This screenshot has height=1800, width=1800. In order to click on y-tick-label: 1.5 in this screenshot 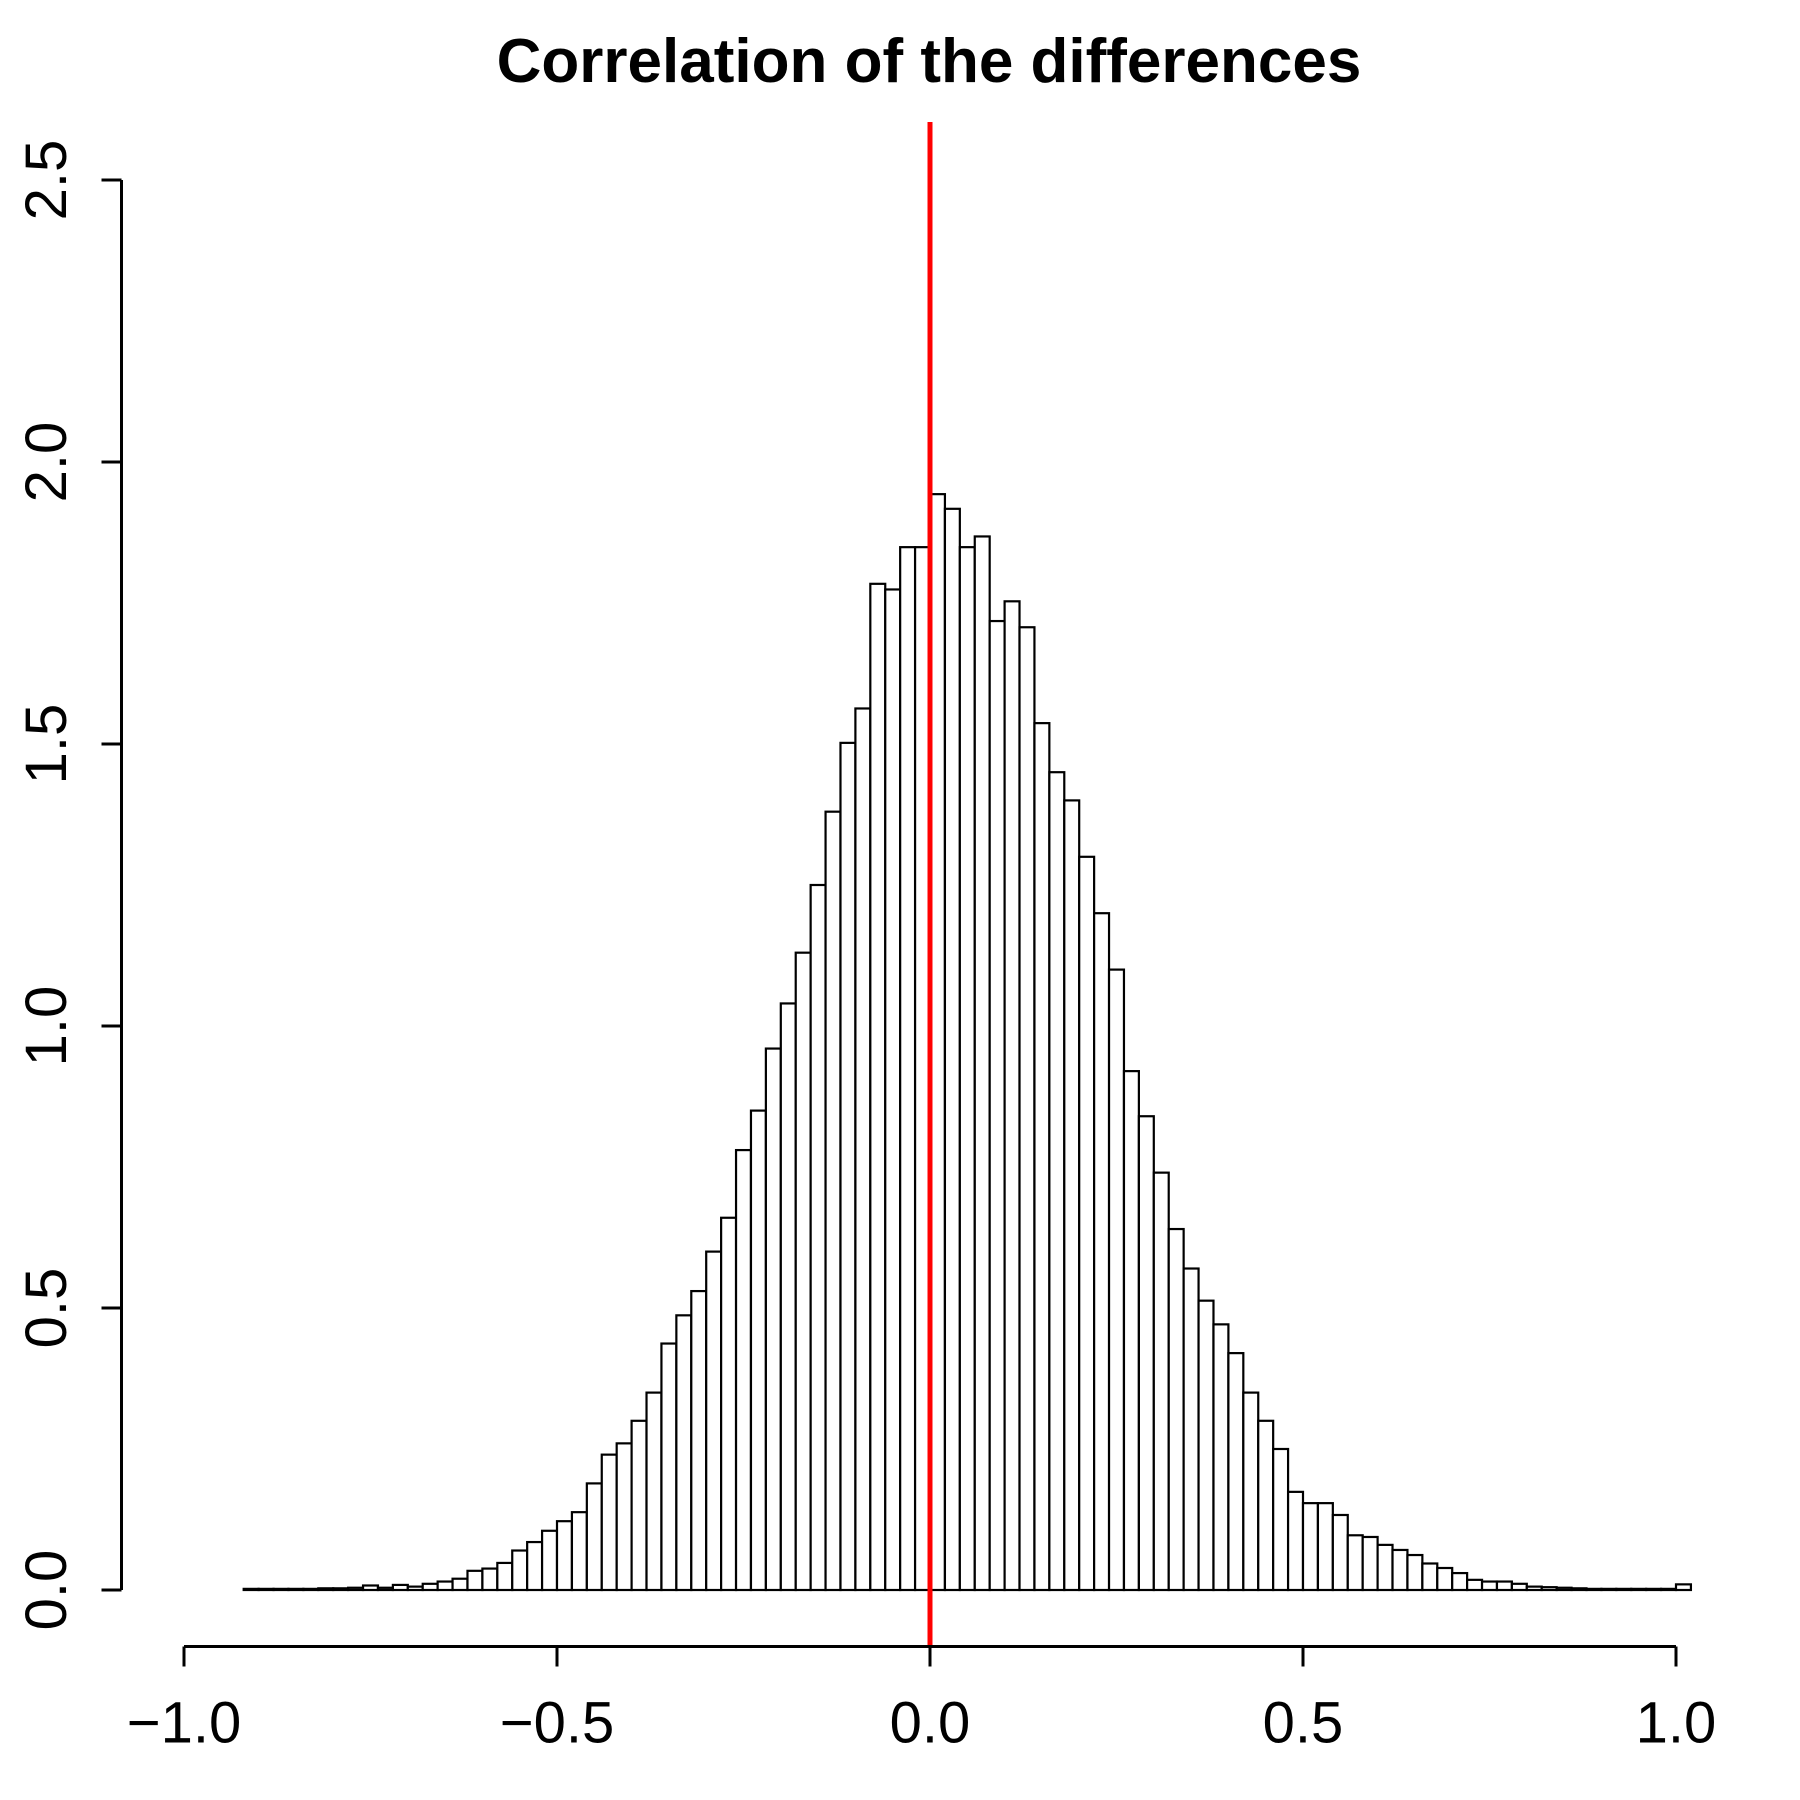, I will do `click(46, 744)`.